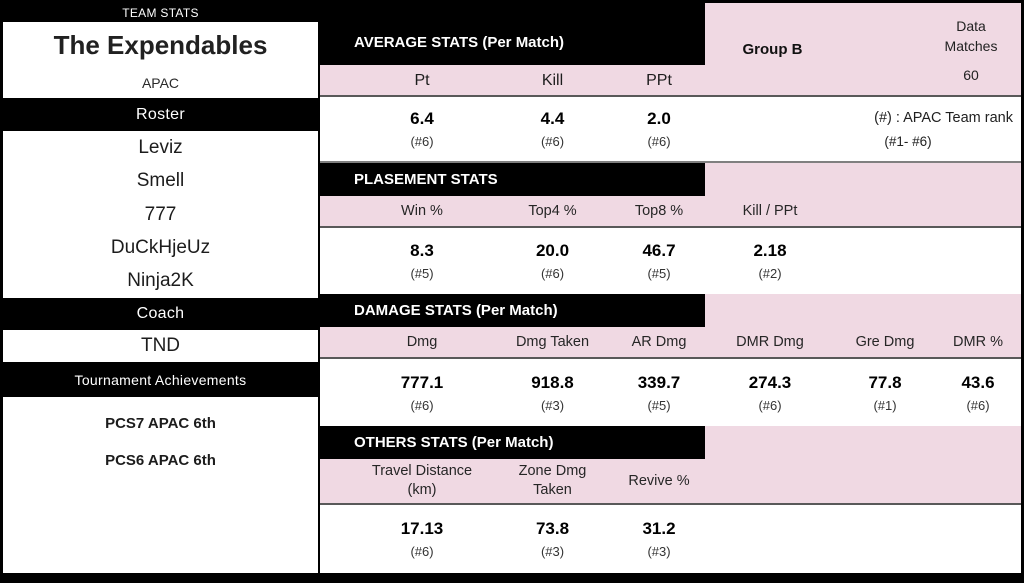 The width and height of the screenshot is (1024, 583). I want to click on rank-note: (#) : APAC Team rank, so click(943, 117).